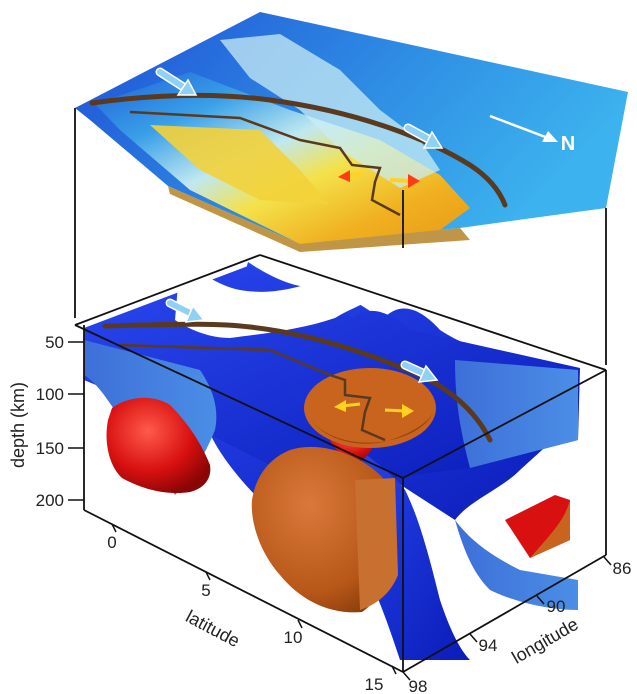 Image resolution: width=637 pixels, height=694 pixels. What do you see at coordinates (252, 392) in the screenshot?
I see `volume-fault-trace-secondary` at bounding box center [252, 392].